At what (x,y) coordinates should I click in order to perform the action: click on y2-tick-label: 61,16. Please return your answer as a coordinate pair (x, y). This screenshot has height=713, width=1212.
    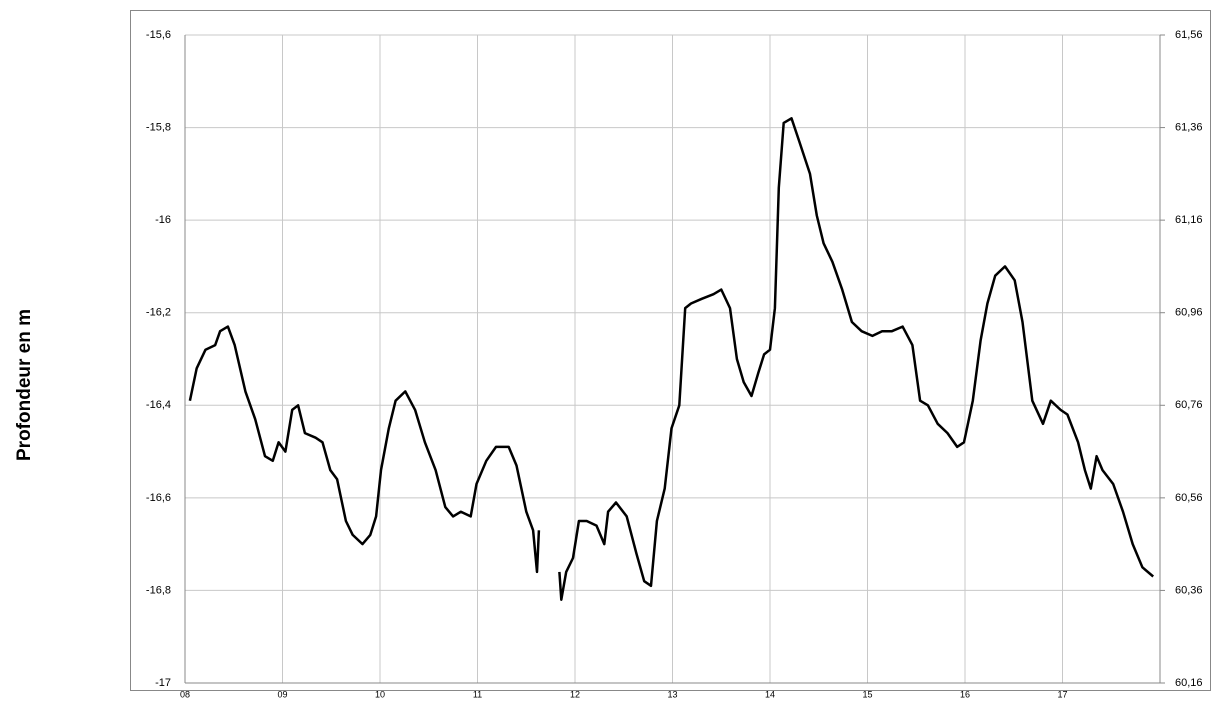
    Looking at the image, I should click on (1189, 220).